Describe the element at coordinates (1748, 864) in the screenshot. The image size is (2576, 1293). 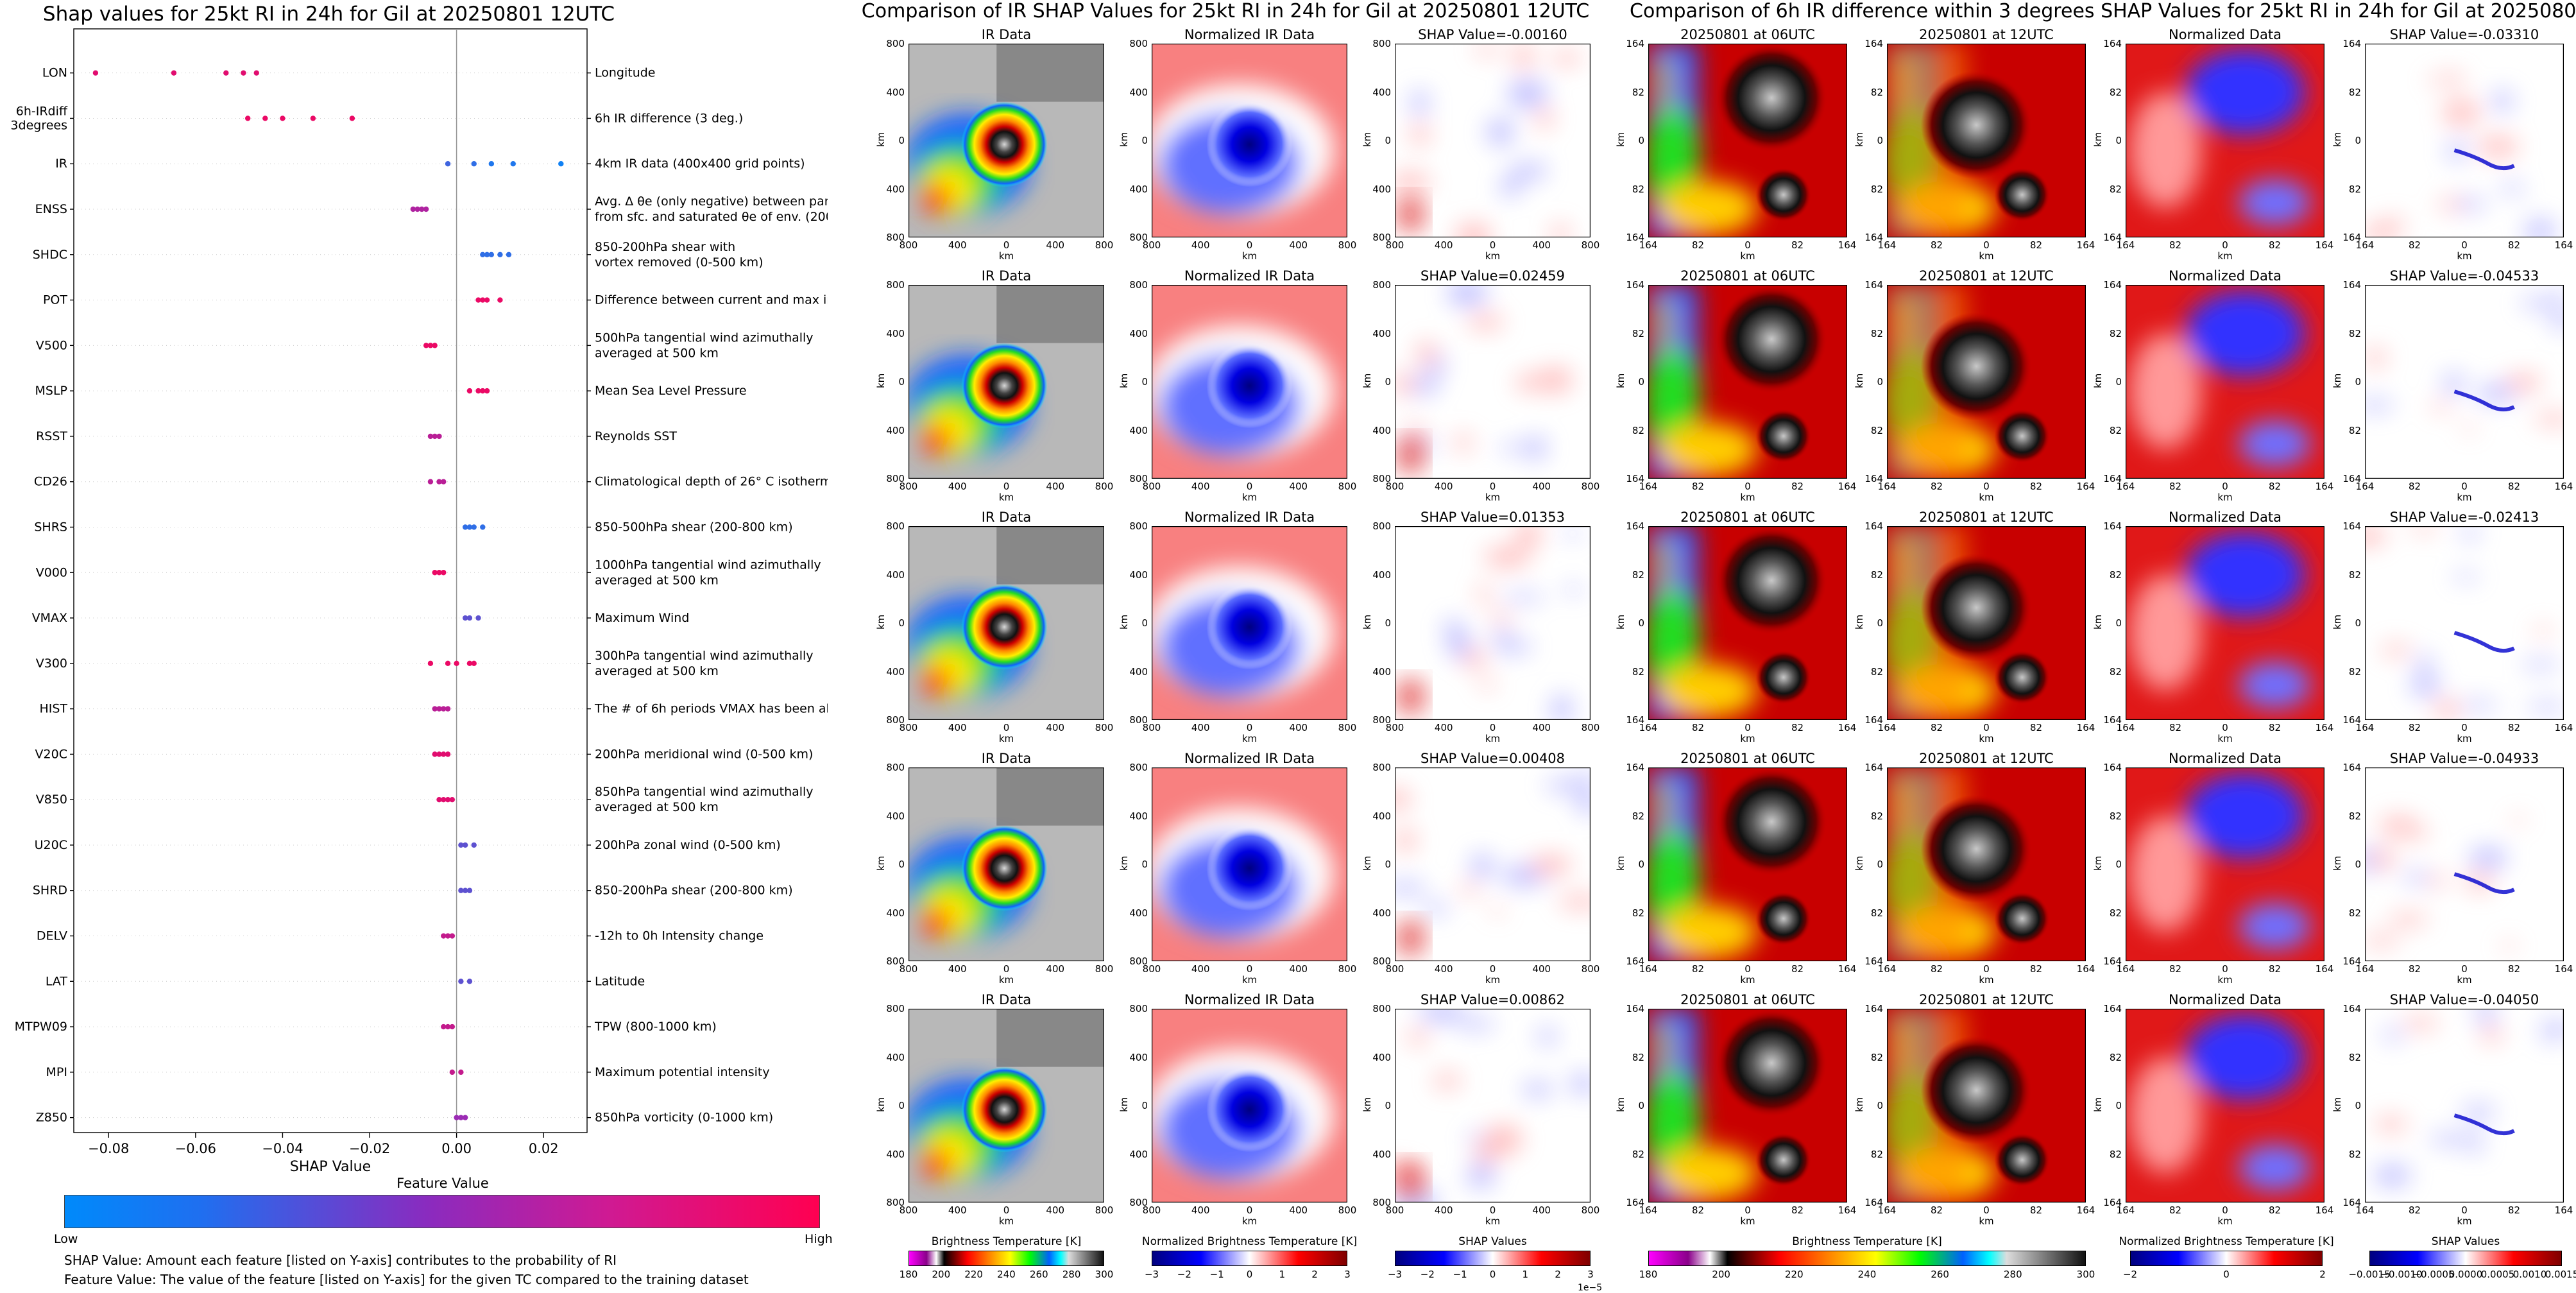
I see `d06-panel` at that location.